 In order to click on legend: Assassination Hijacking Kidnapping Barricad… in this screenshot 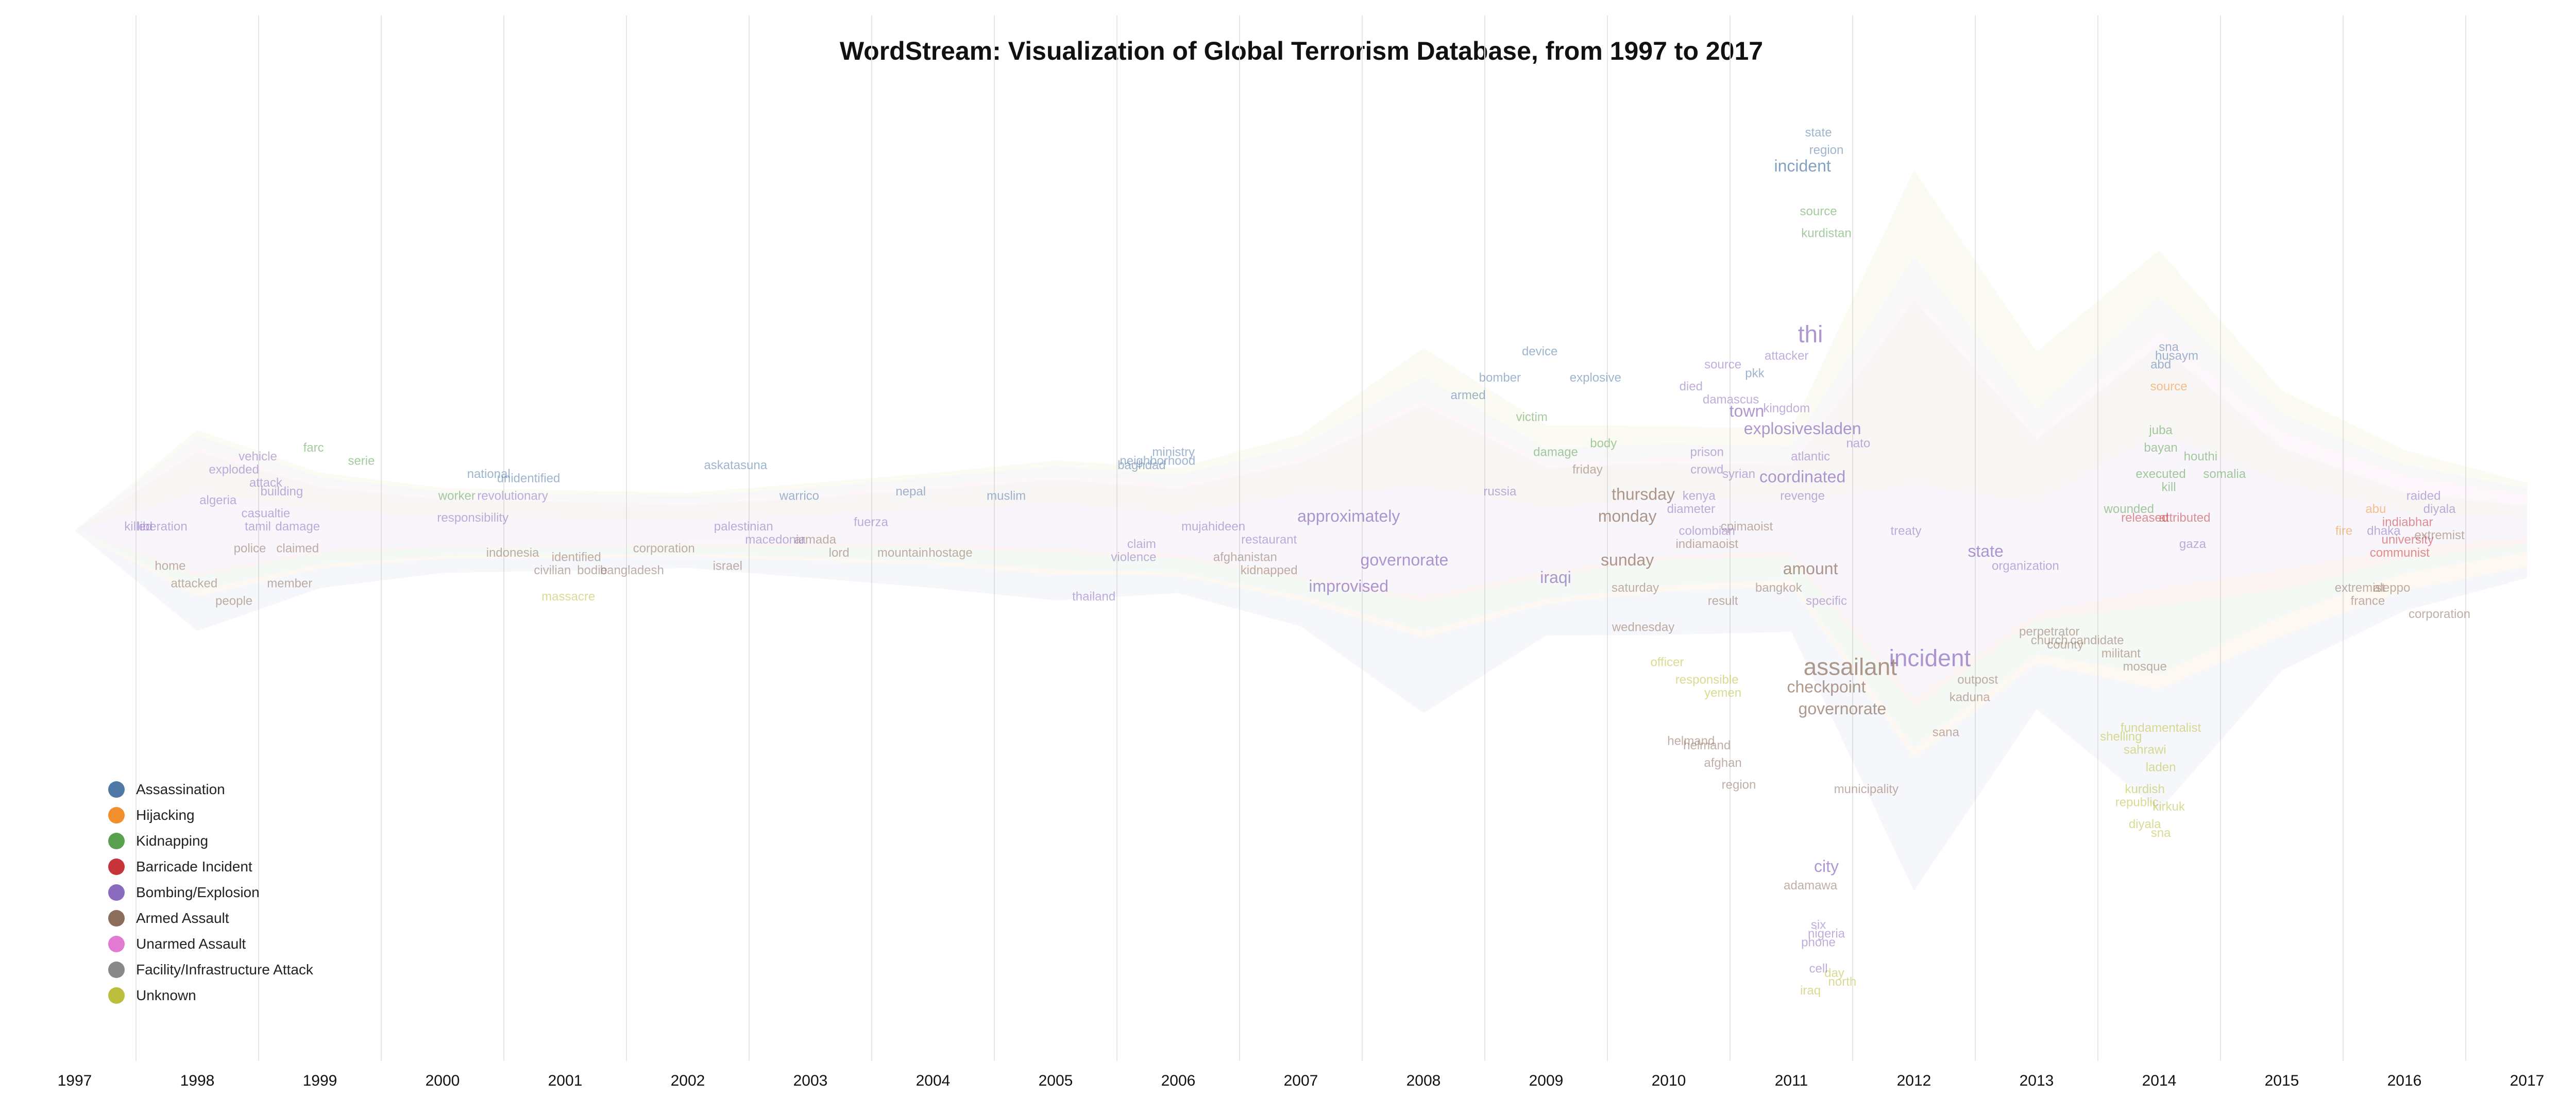, I will do `click(210, 892)`.